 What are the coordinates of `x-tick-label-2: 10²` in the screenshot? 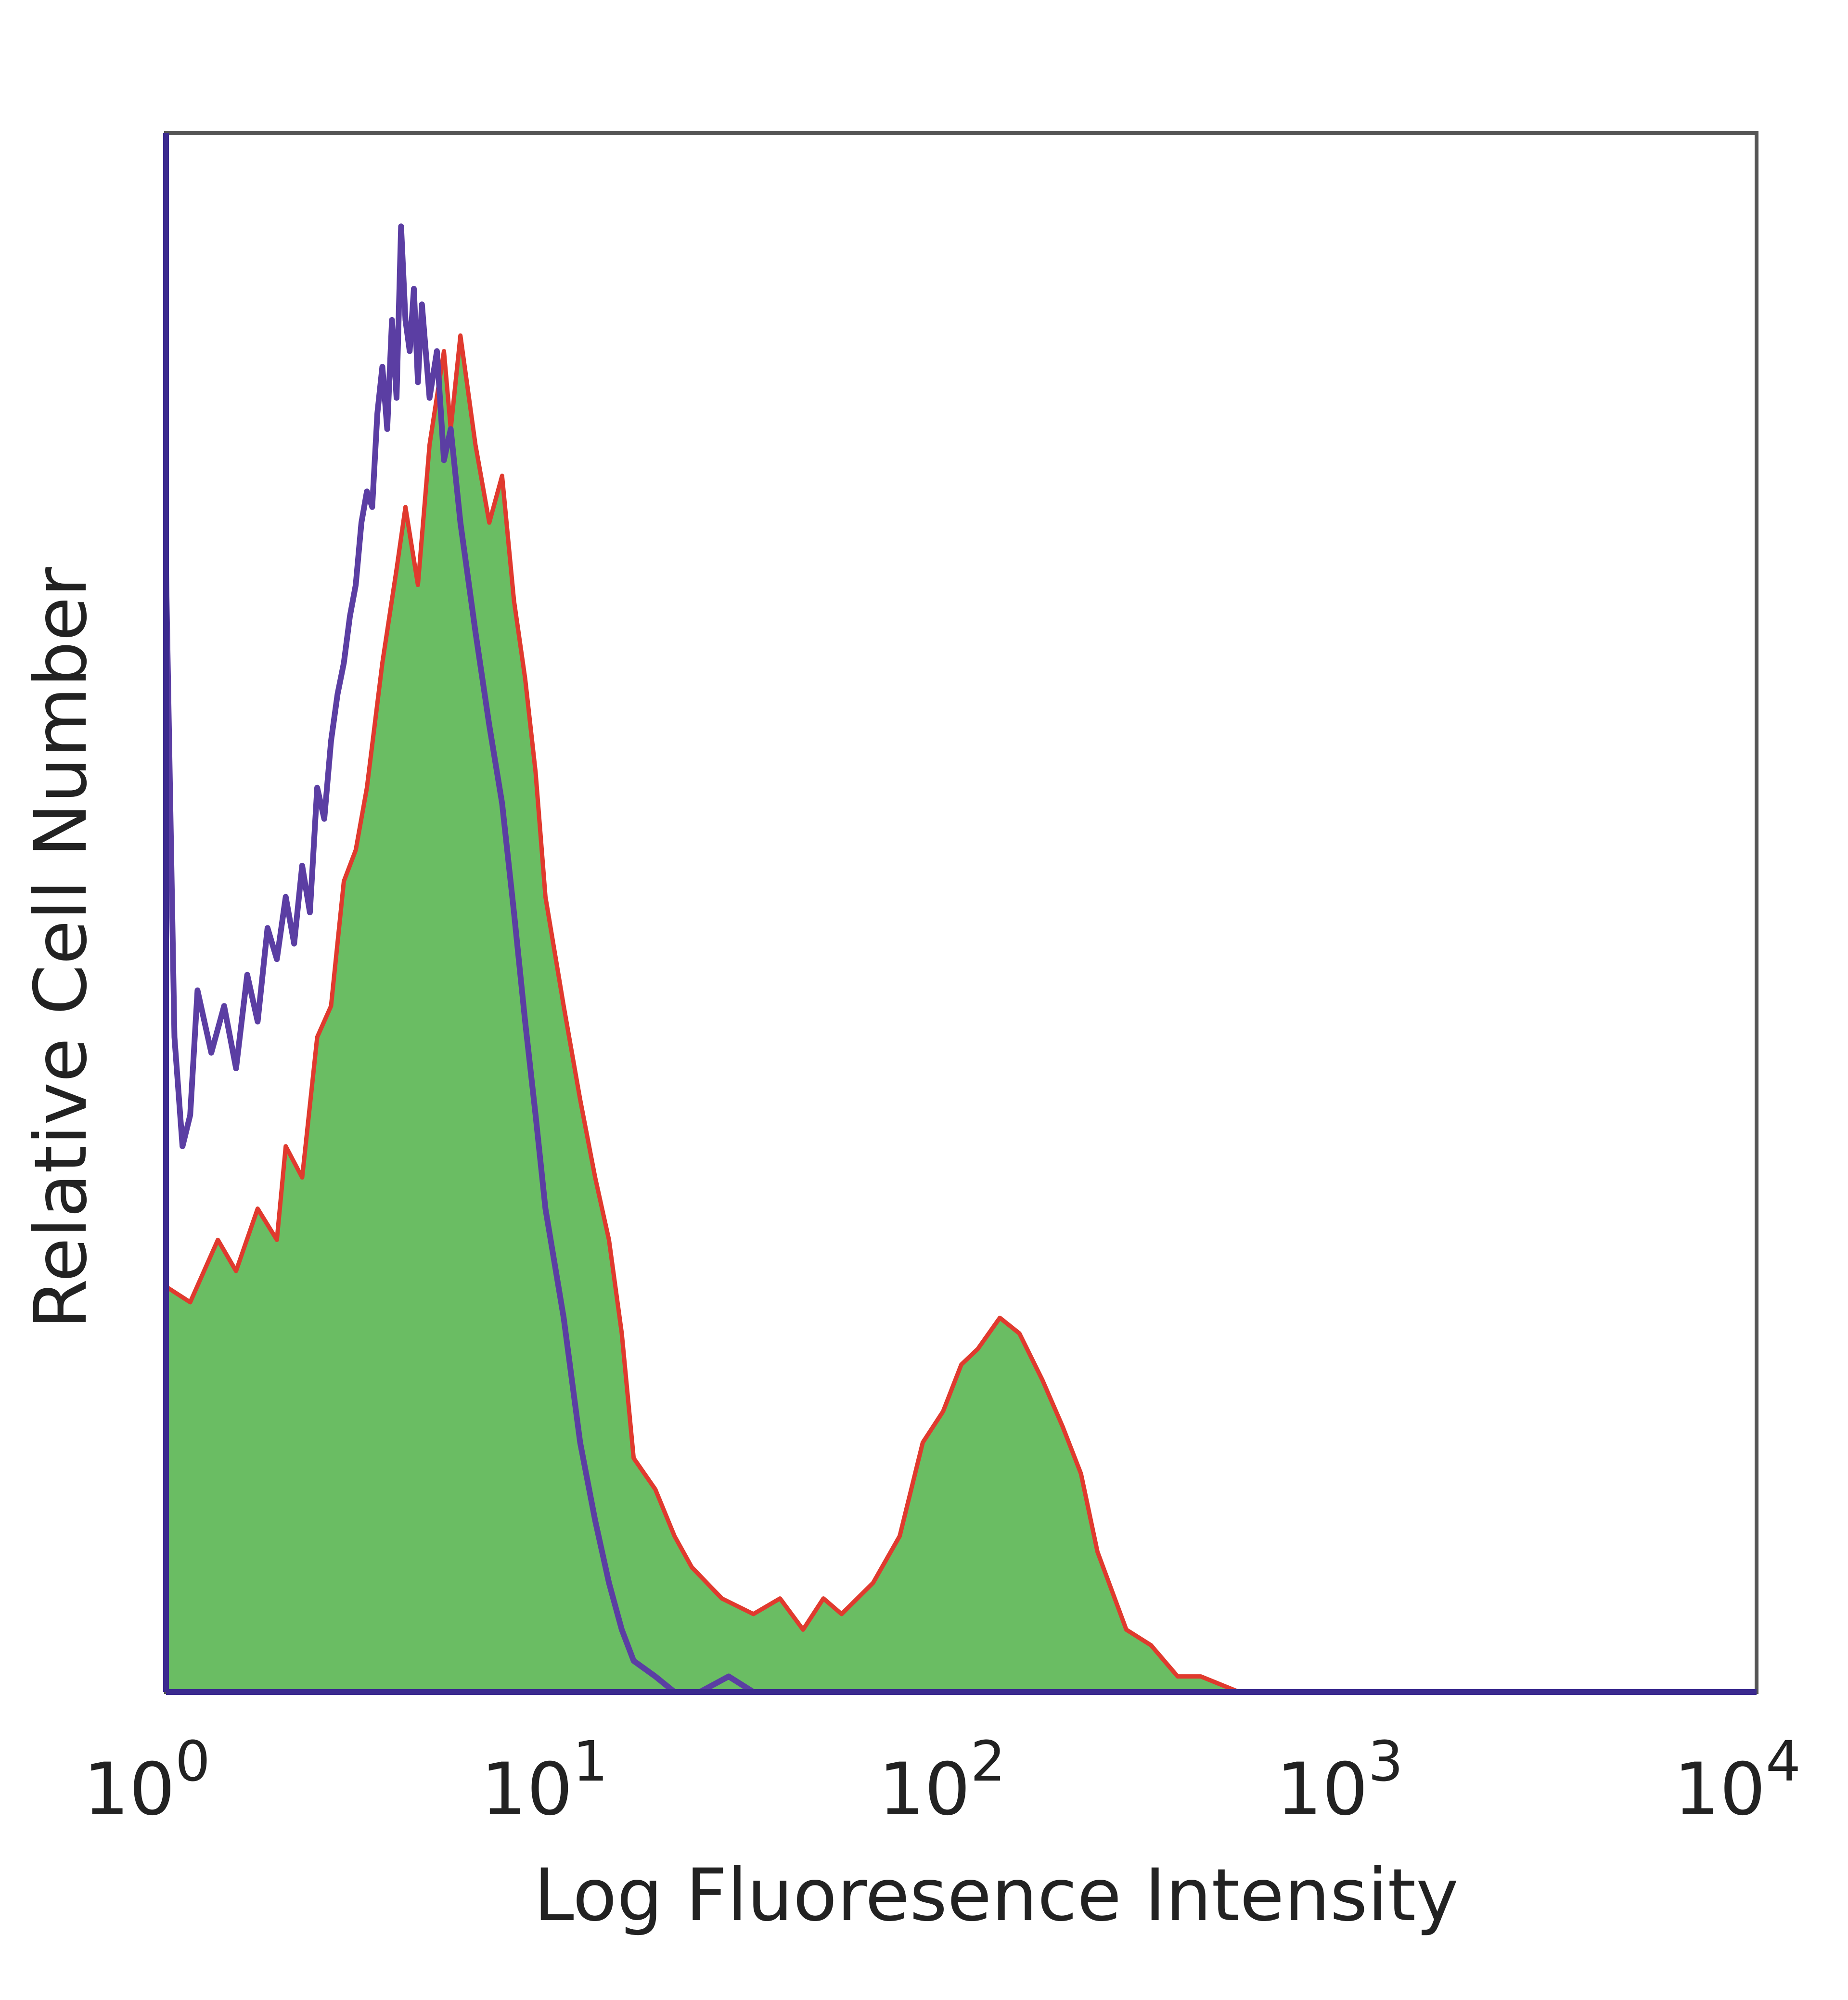 It's located at (941, 1781).